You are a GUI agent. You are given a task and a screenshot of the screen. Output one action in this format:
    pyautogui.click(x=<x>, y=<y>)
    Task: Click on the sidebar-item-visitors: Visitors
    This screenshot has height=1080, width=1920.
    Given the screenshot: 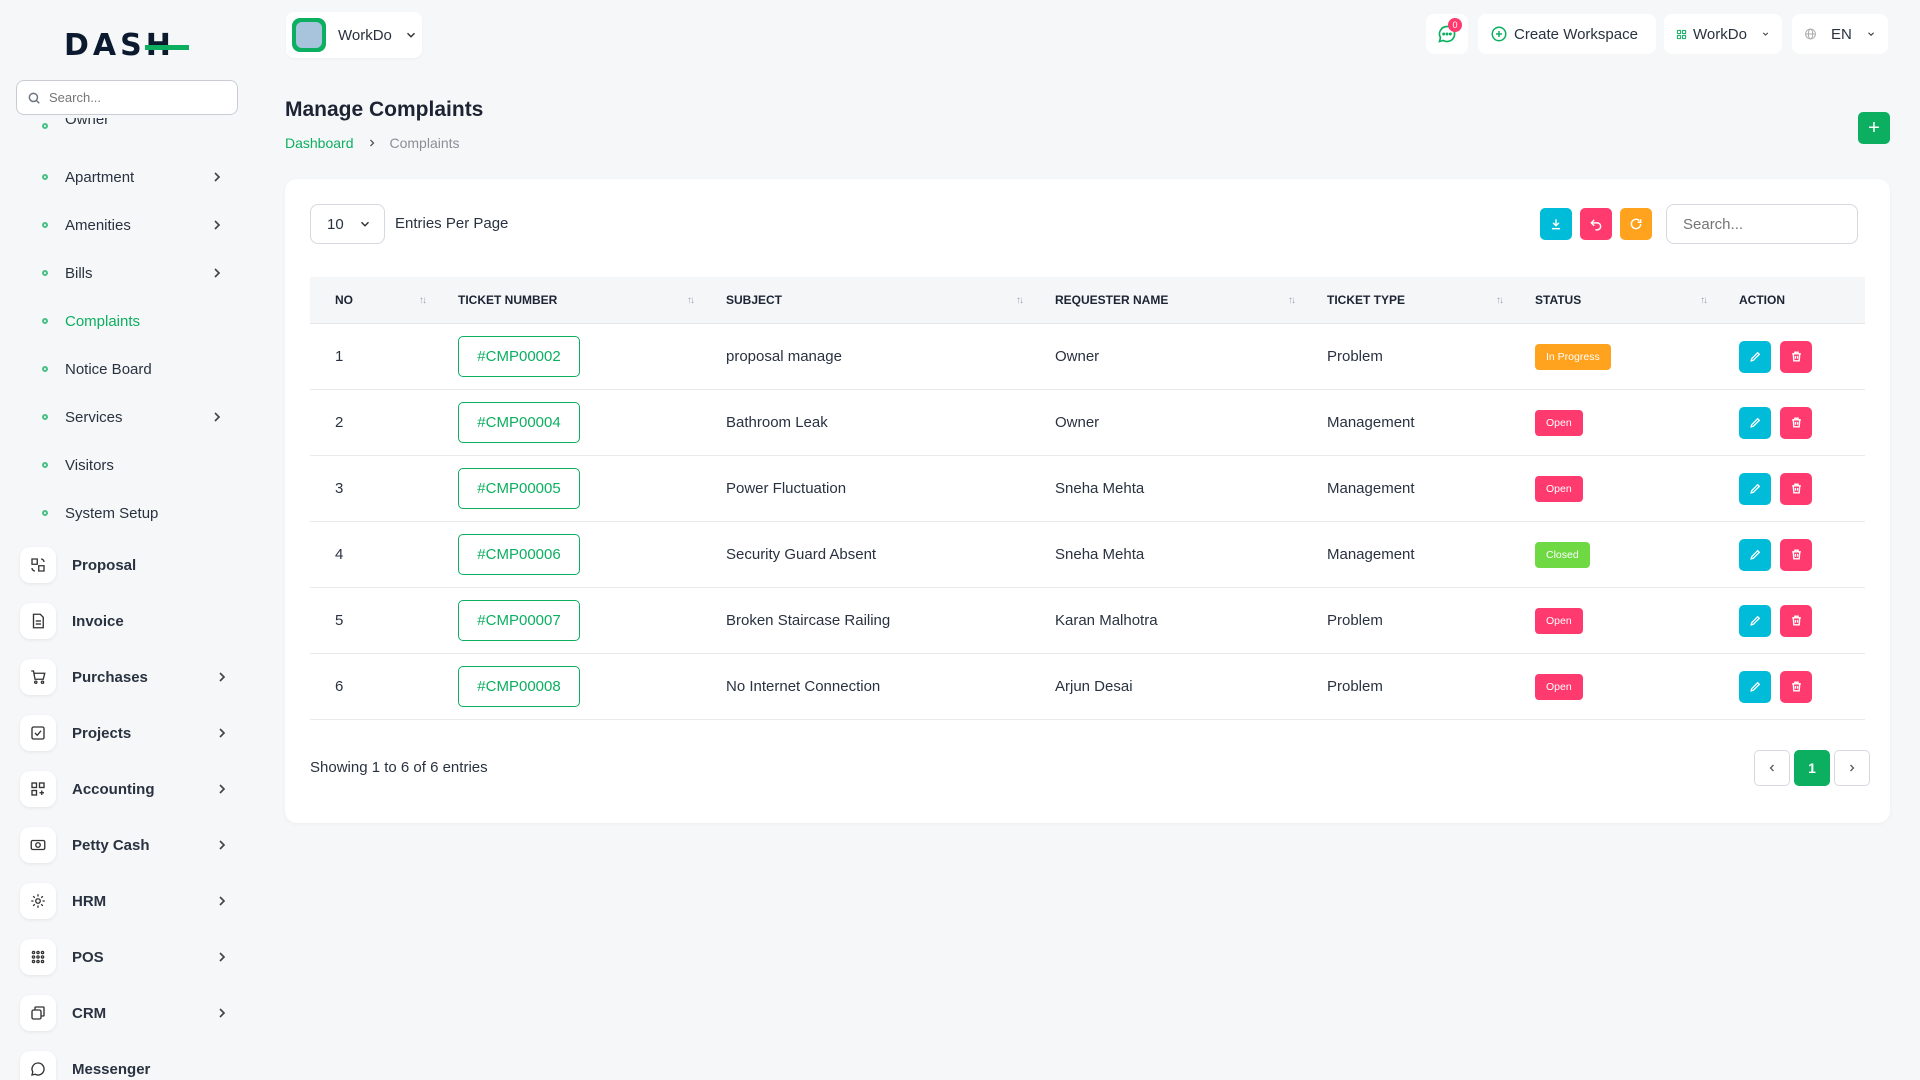 What is the action you would take?
    pyautogui.click(x=135, y=465)
    